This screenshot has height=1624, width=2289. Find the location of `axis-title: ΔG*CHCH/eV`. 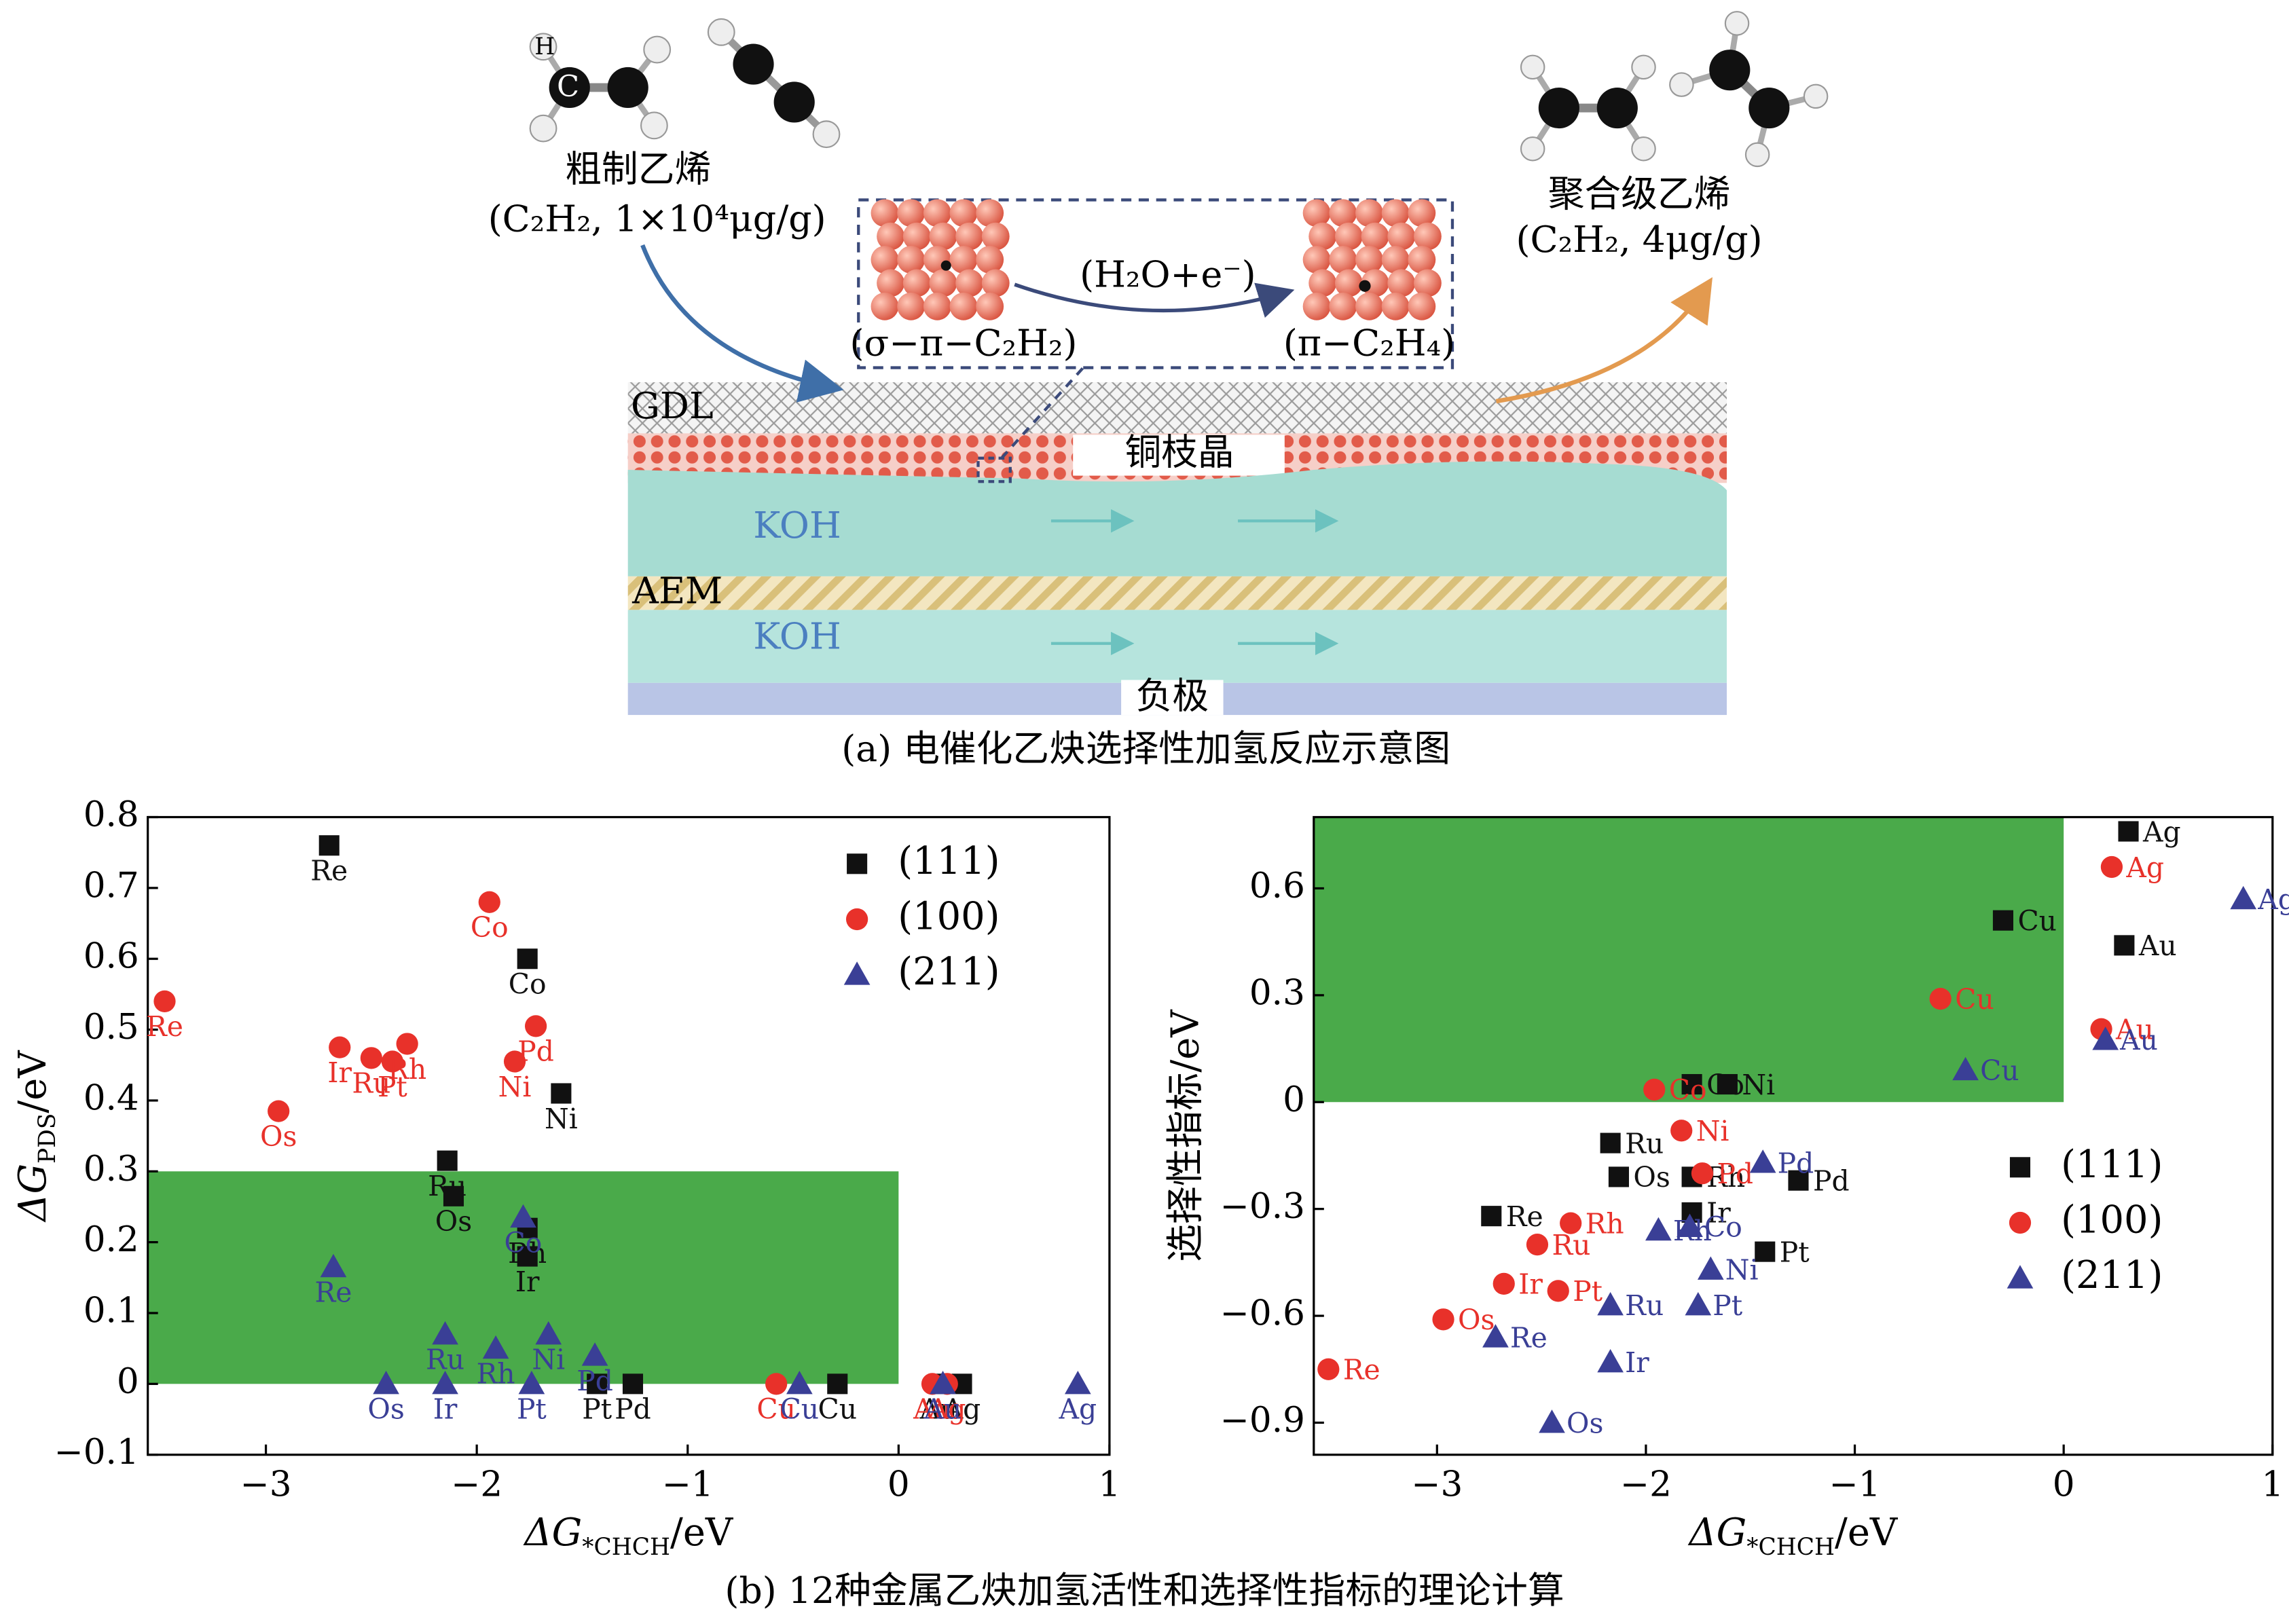

axis-title: ΔG*CHCH/eV is located at coordinates (628, 1535).